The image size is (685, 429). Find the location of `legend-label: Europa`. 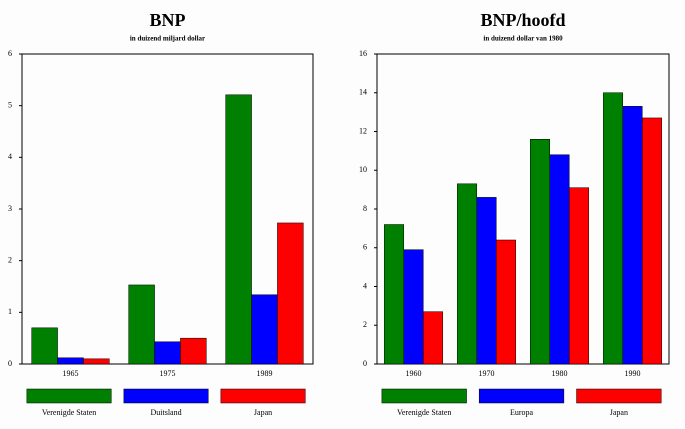

legend-label: Europa is located at coordinates (522, 412).